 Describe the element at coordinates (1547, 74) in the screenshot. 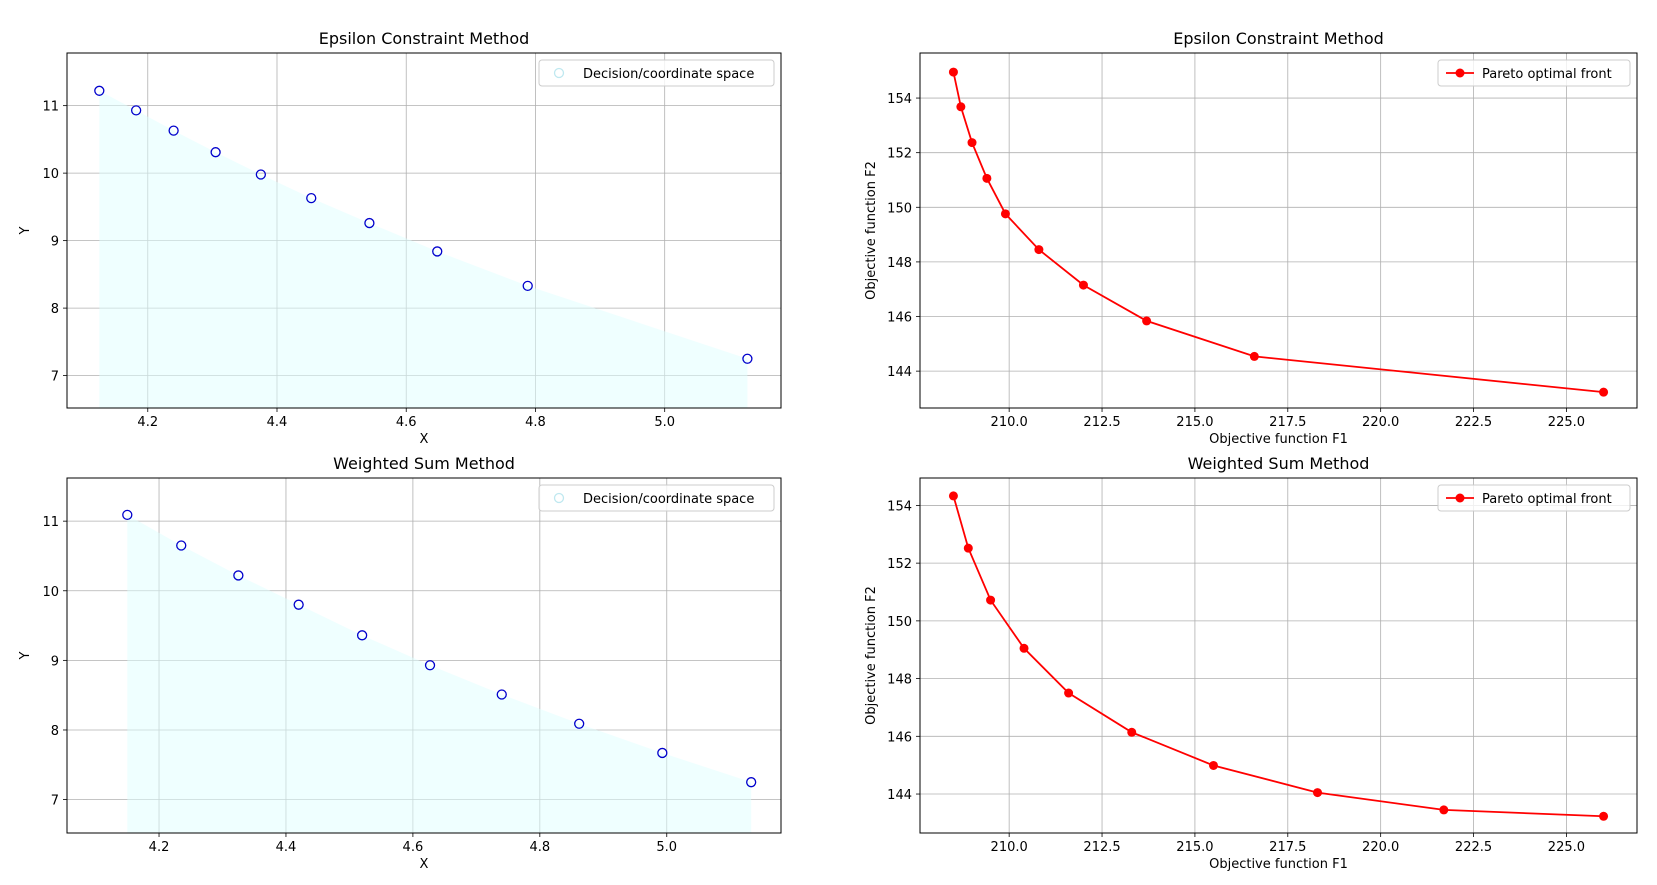

I see `legend-label: Pareto optimal front` at that location.